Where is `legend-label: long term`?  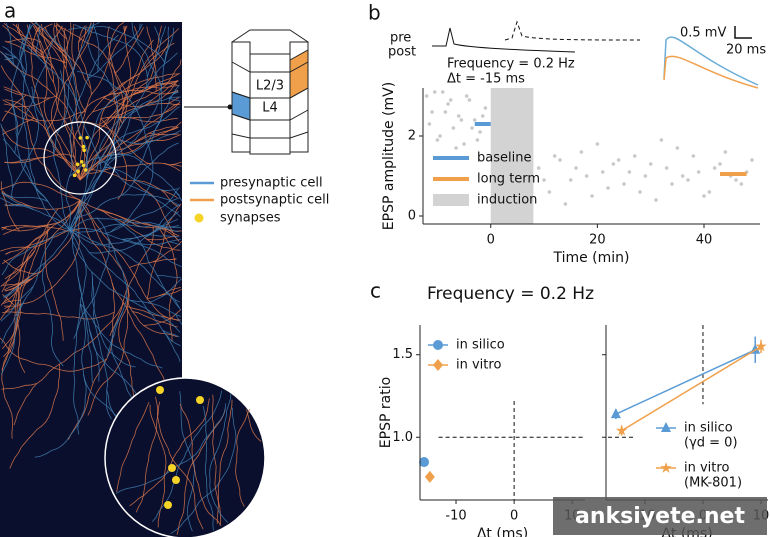
legend-label: long term is located at coordinates (508, 179).